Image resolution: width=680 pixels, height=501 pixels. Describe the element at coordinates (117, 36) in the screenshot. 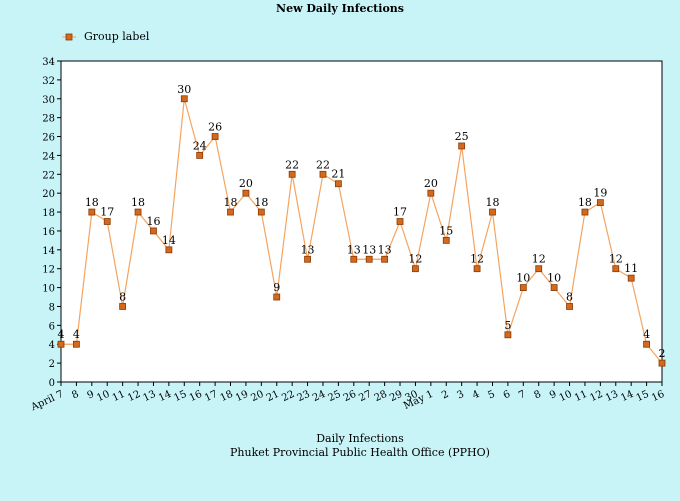

I see `legend-label: Group label` at that location.